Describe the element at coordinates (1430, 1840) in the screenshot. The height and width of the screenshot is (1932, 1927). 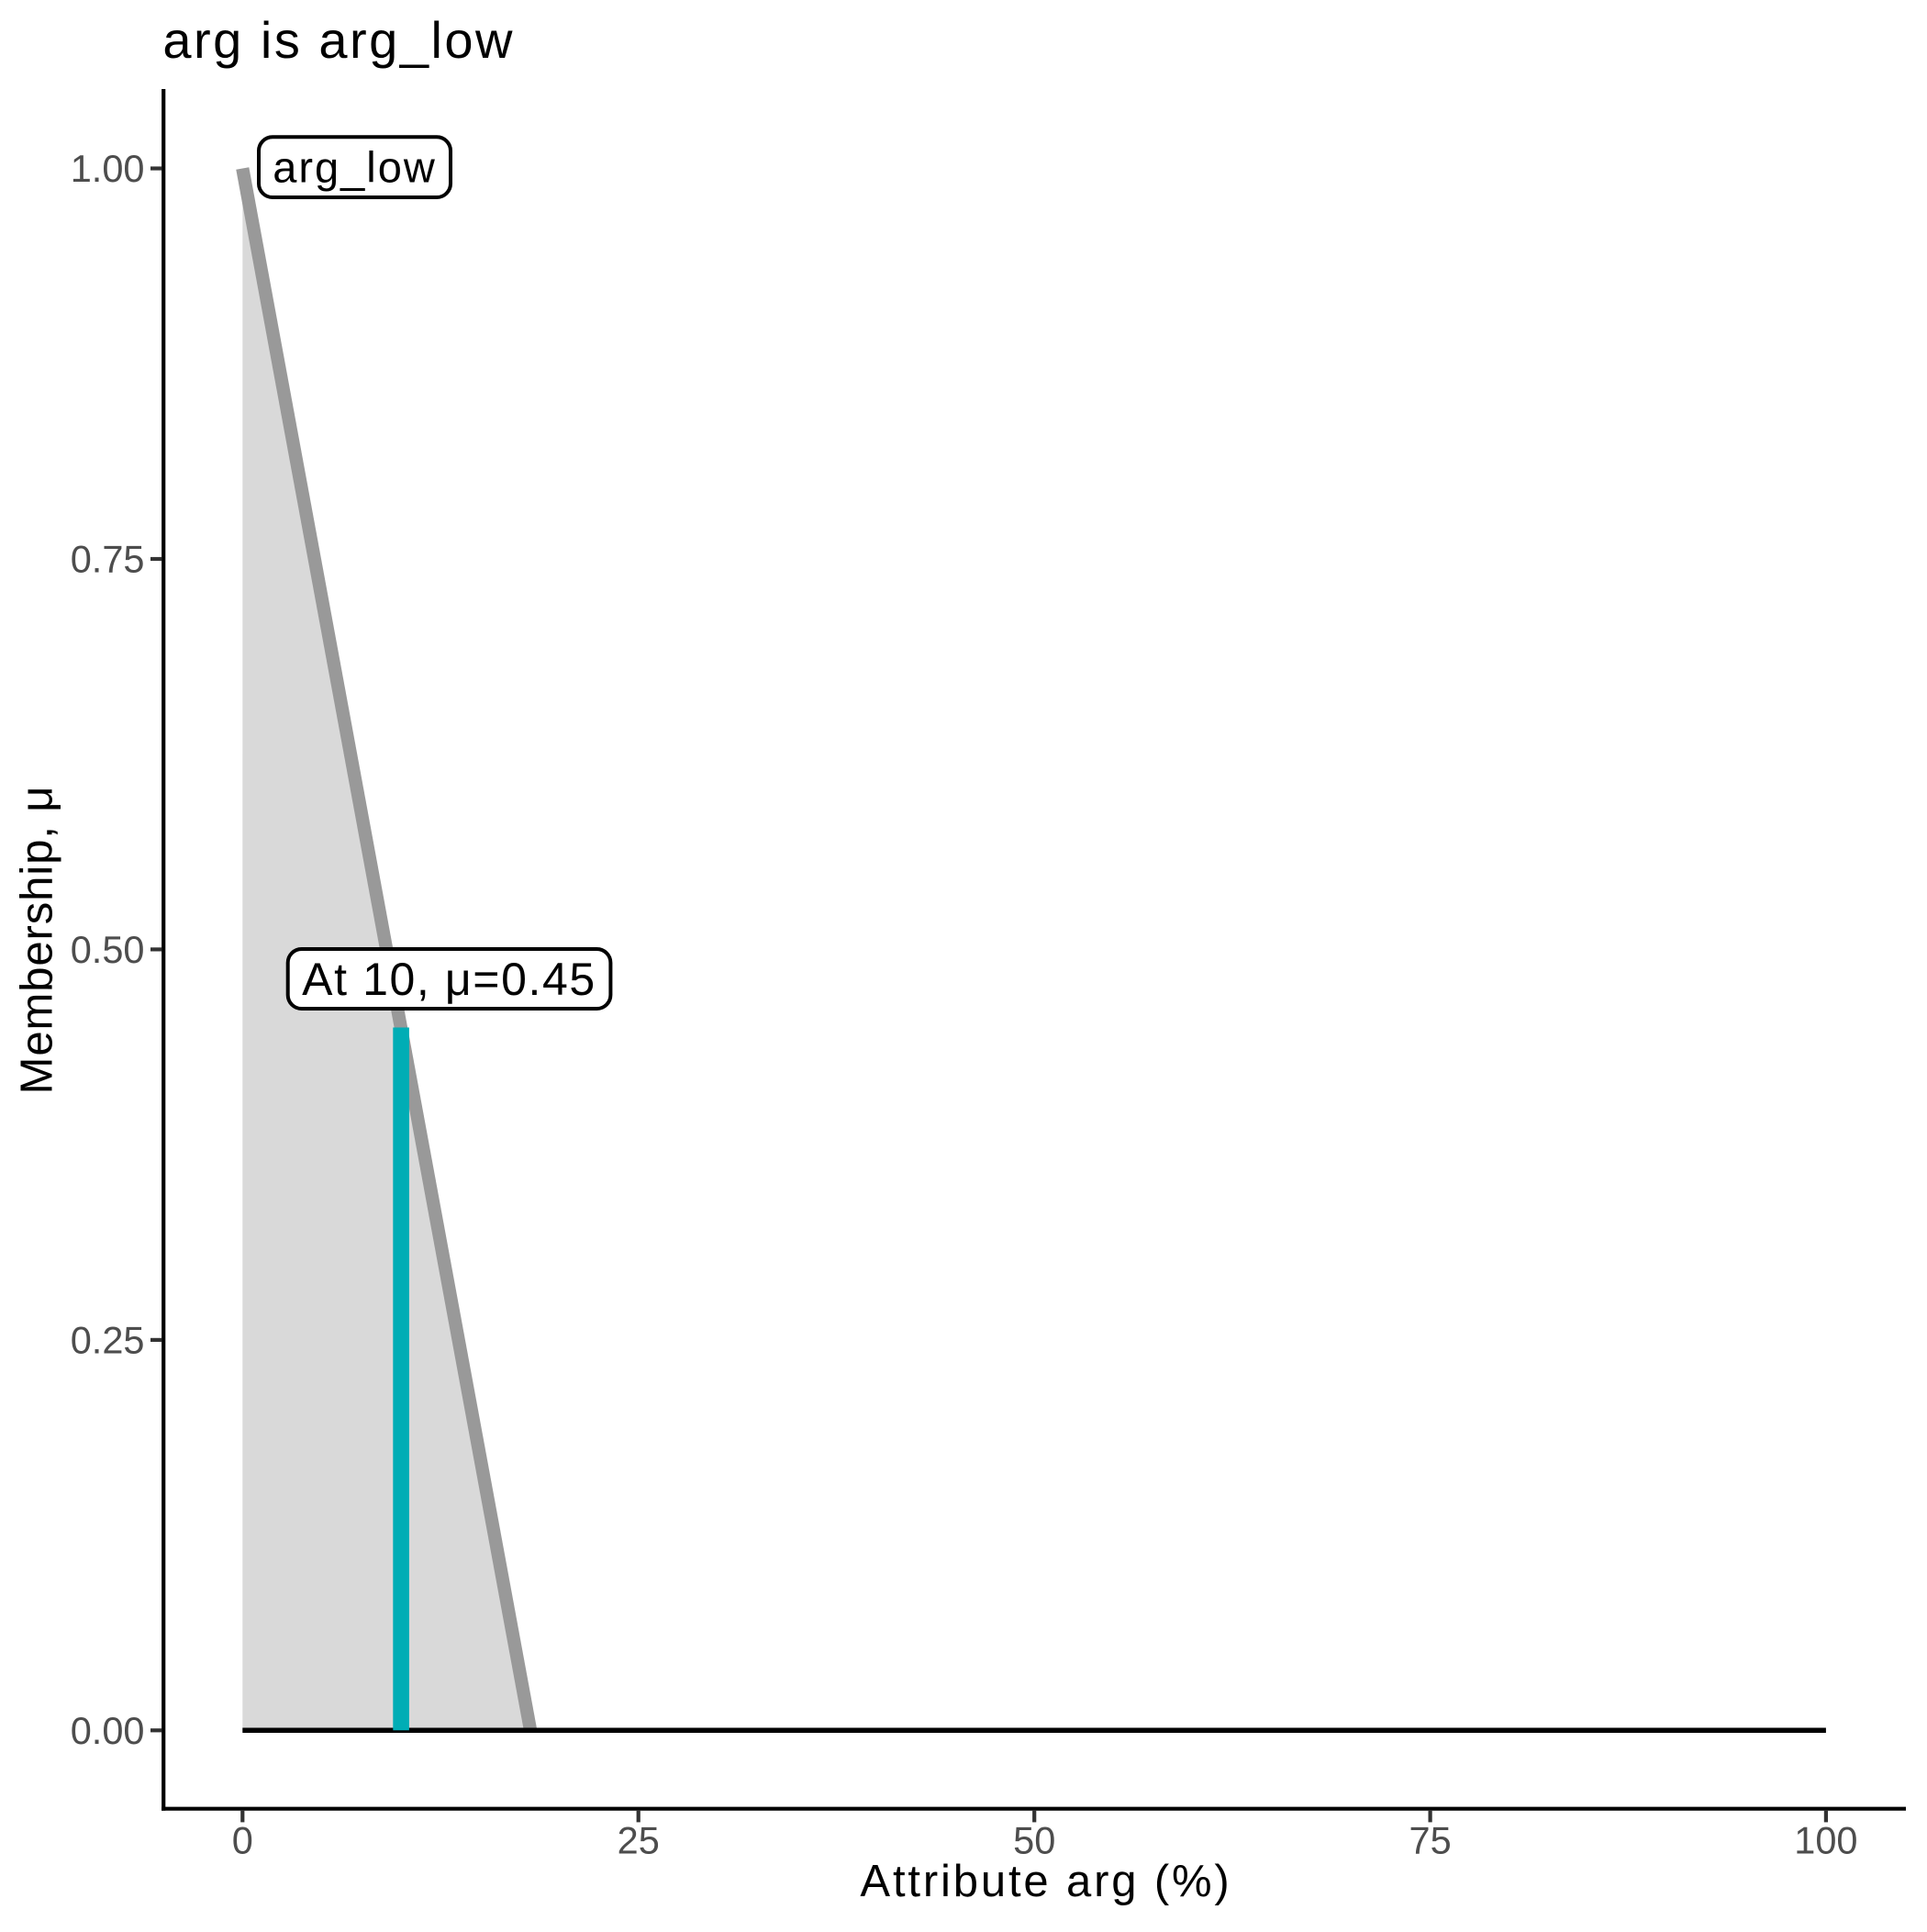
I see `svg-text: 75` at that location.